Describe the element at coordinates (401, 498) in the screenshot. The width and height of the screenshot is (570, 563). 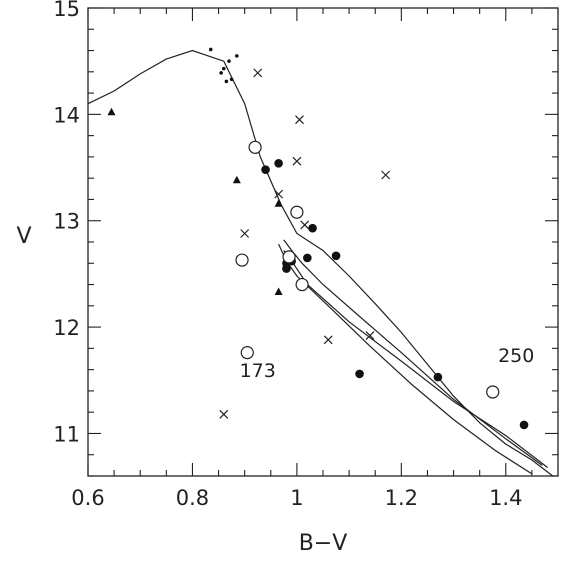
I see `x-tick-label: 1.2` at that location.